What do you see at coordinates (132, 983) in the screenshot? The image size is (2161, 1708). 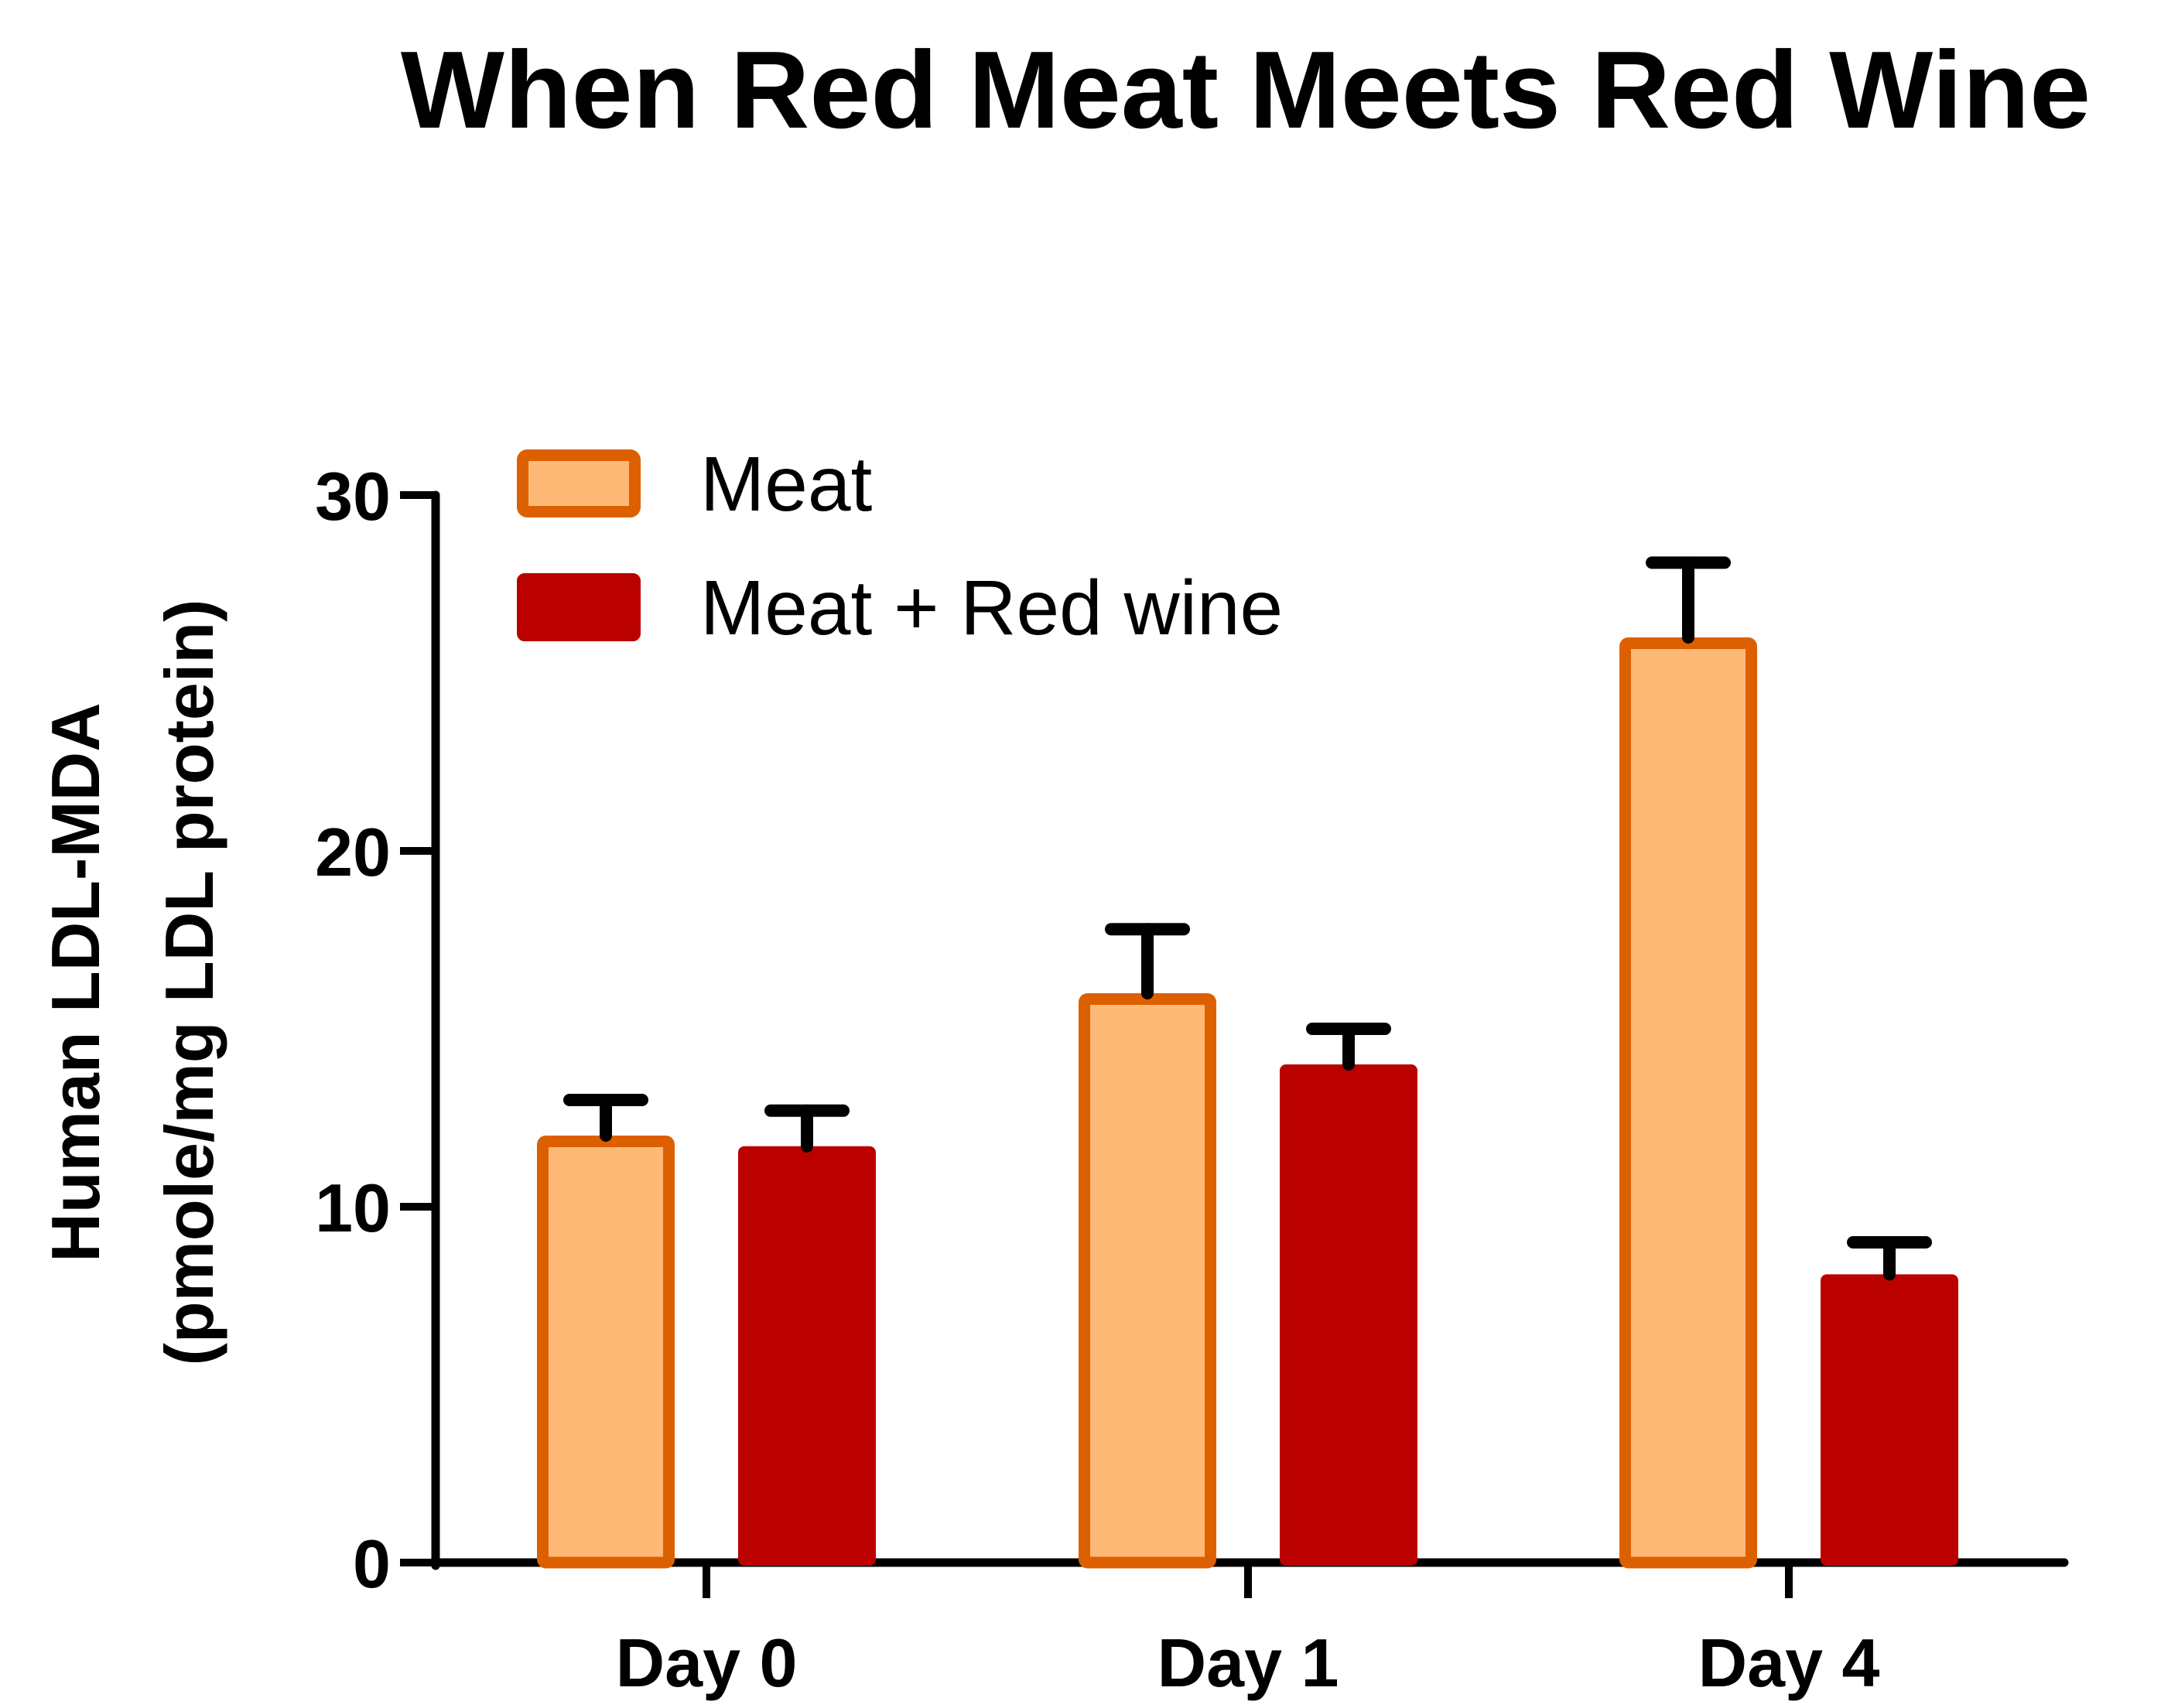 I see `y-axis-label: Human LDL-MDA (pmole/mg LDL protein)` at bounding box center [132, 983].